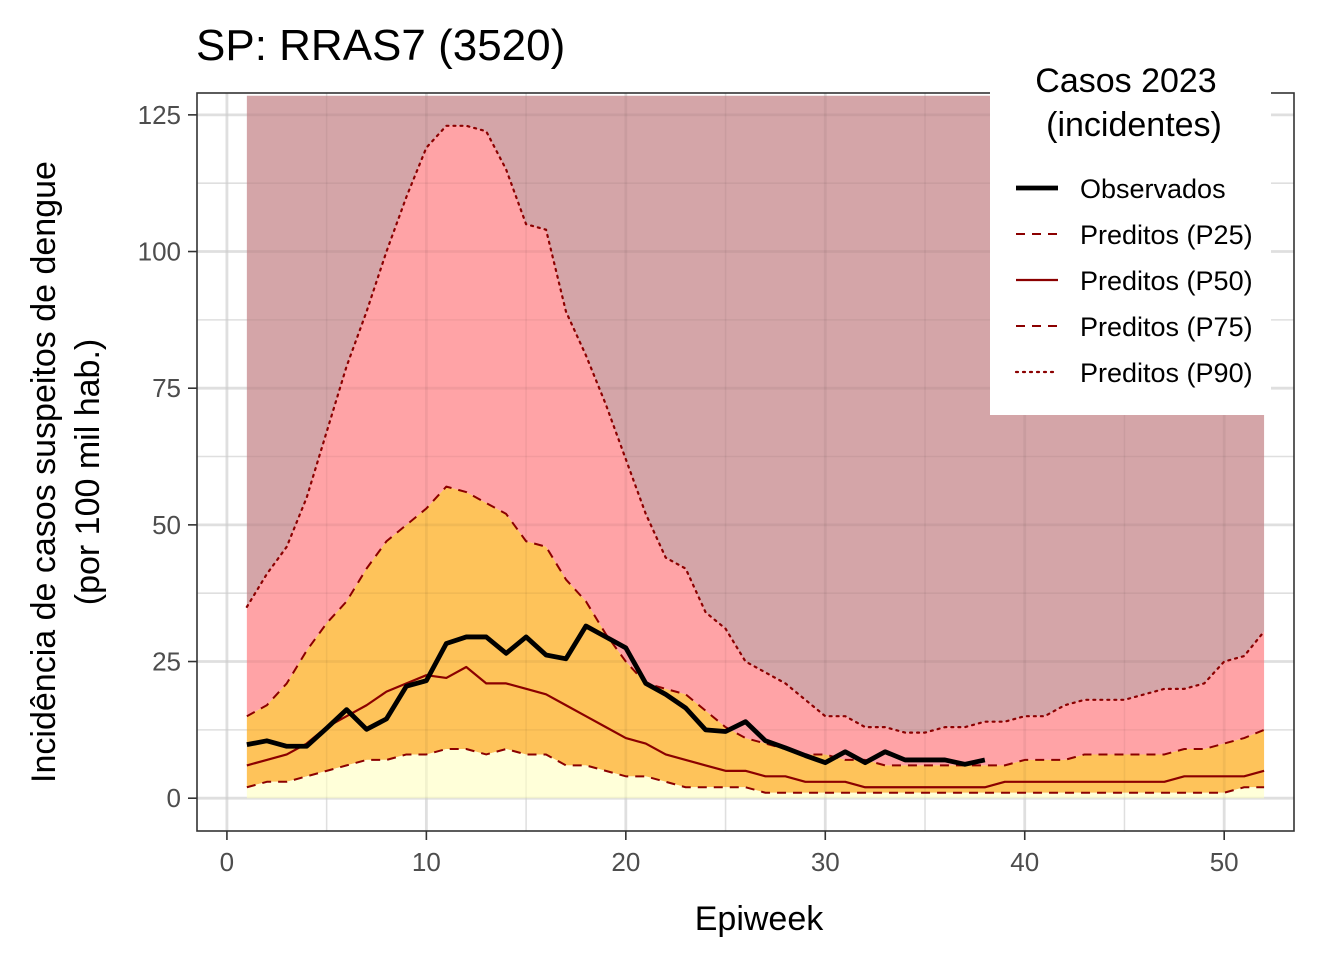 The image size is (1344, 960). Describe the element at coordinates (616, 695) in the screenshot. I see `observed-line` at that location.